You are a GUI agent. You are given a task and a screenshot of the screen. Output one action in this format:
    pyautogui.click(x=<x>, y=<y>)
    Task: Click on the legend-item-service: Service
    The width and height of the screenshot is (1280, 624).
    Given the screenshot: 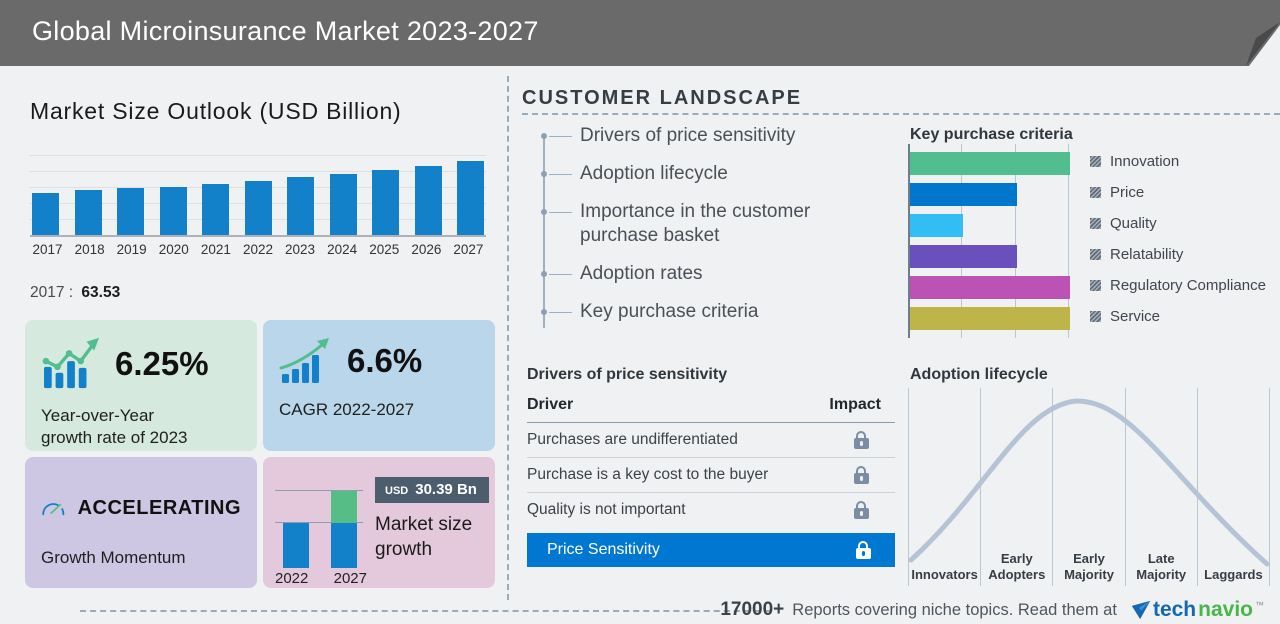 What is the action you would take?
    pyautogui.click(x=1185, y=316)
    